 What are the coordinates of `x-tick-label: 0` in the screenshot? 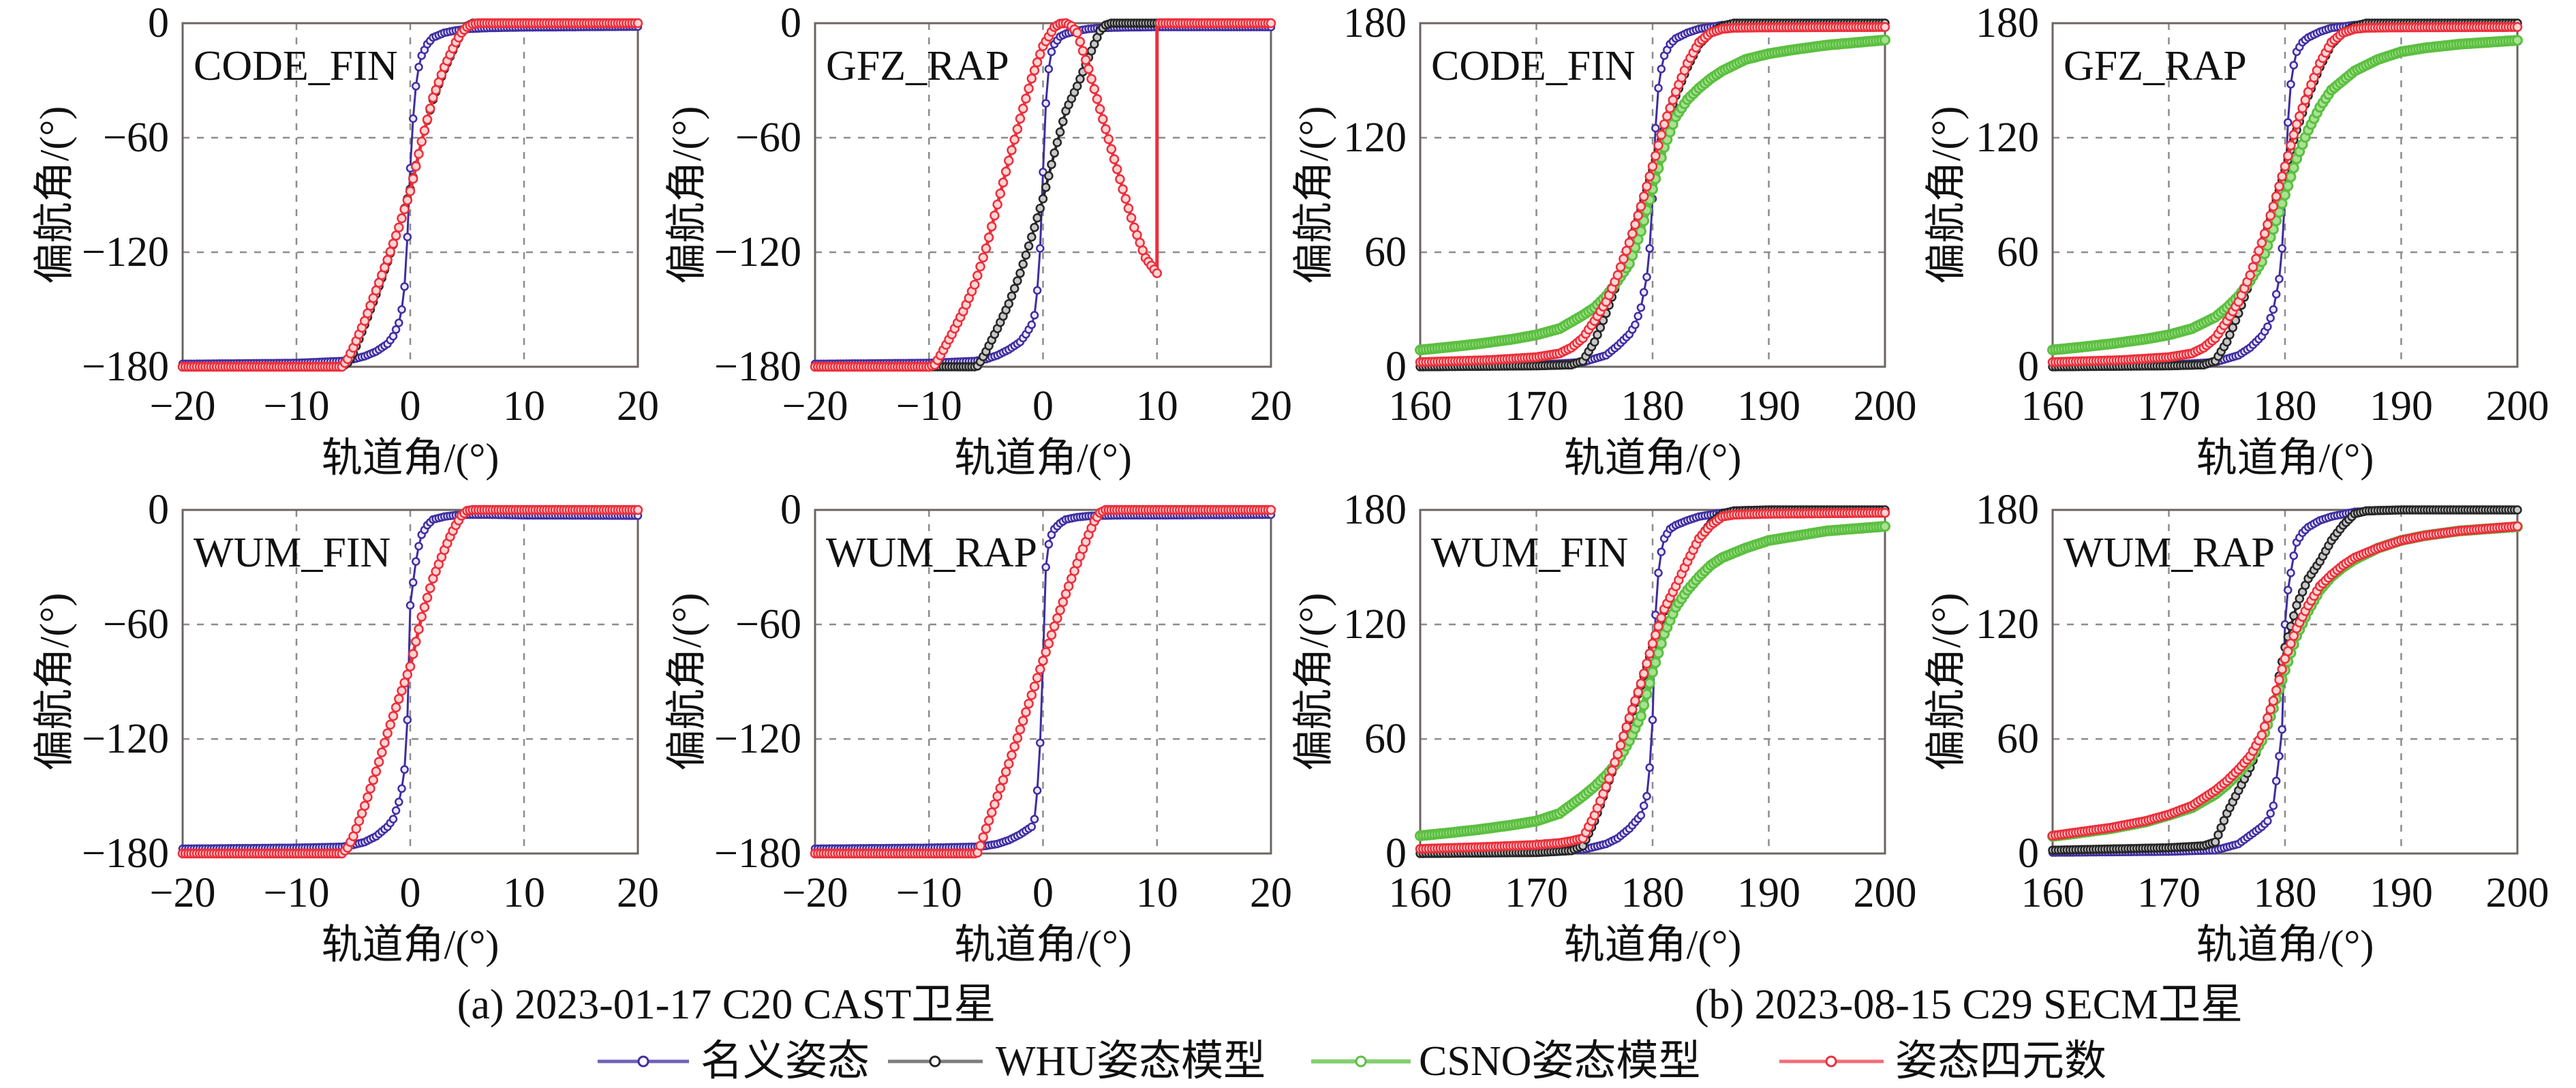 It's located at (410, 406).